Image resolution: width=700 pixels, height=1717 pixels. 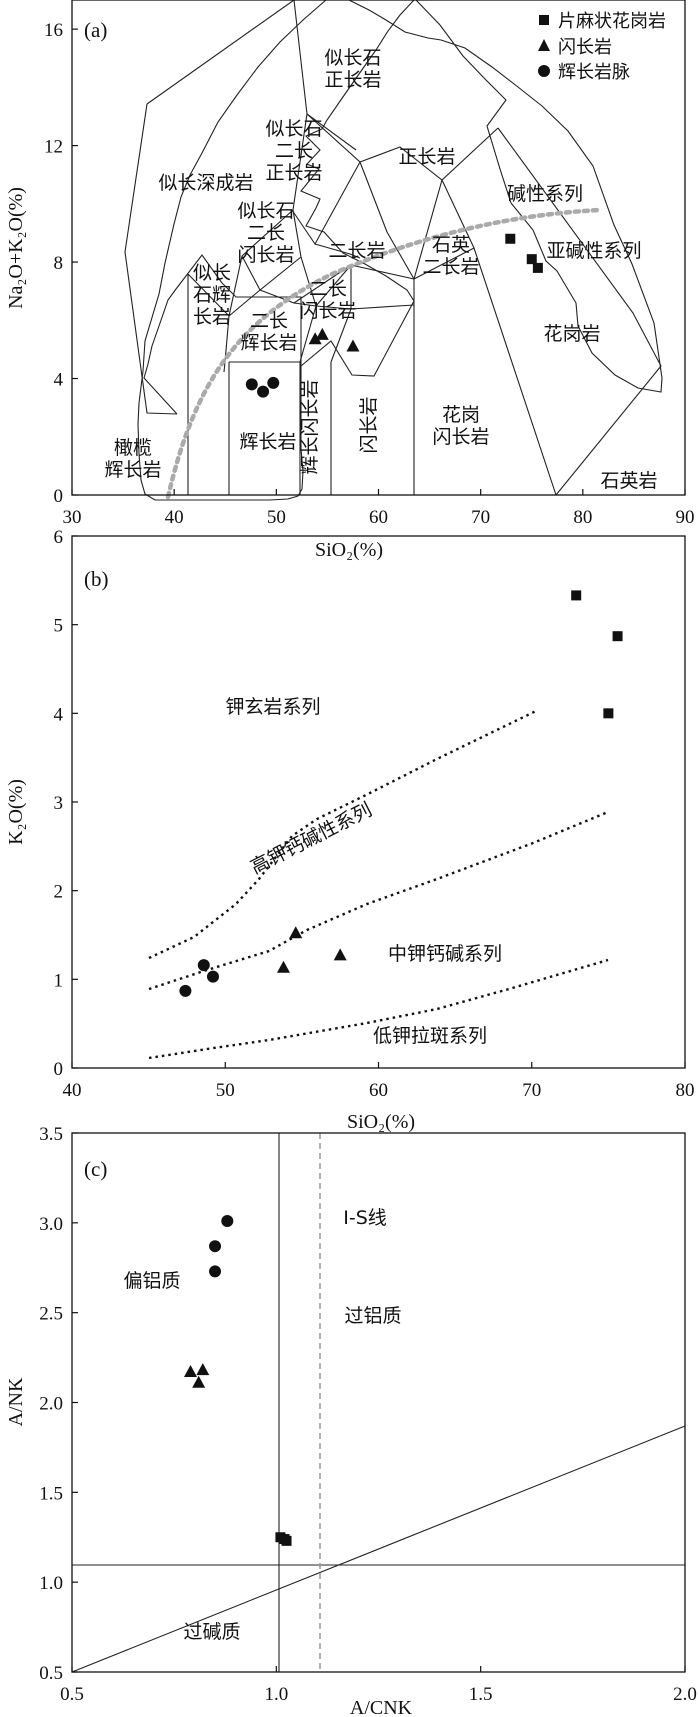 I want to click on legend: 片麻状花岗岩 闪长岩 辉长岩脉, so click(x=602, y=47).